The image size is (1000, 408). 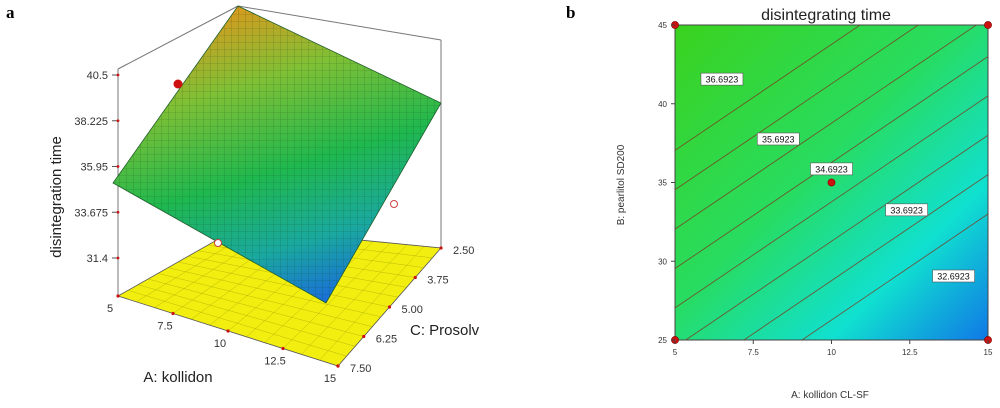 I want to click on z-tick-label: 38.225, so click(x=91, y=122).